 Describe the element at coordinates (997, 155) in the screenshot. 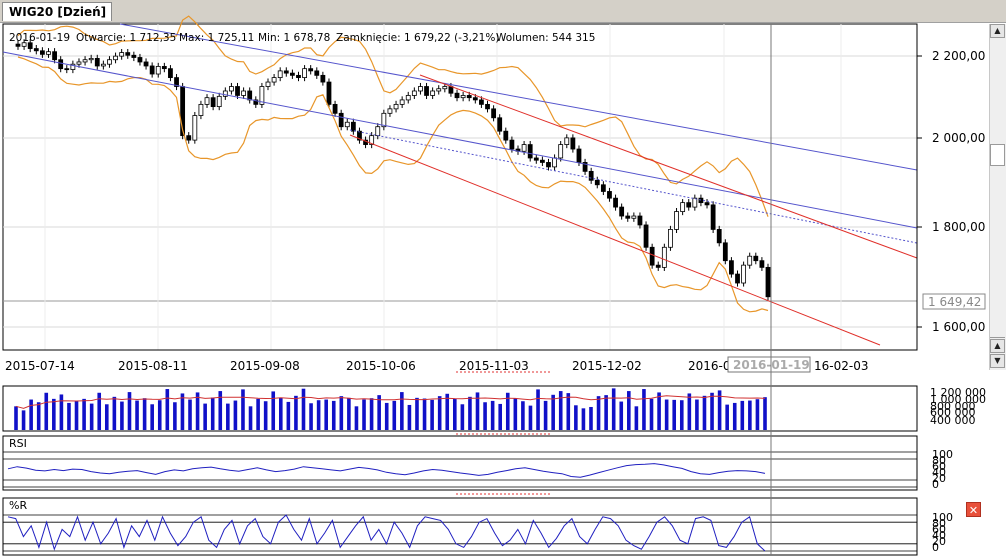

I see `scroll-thumb` at that location.